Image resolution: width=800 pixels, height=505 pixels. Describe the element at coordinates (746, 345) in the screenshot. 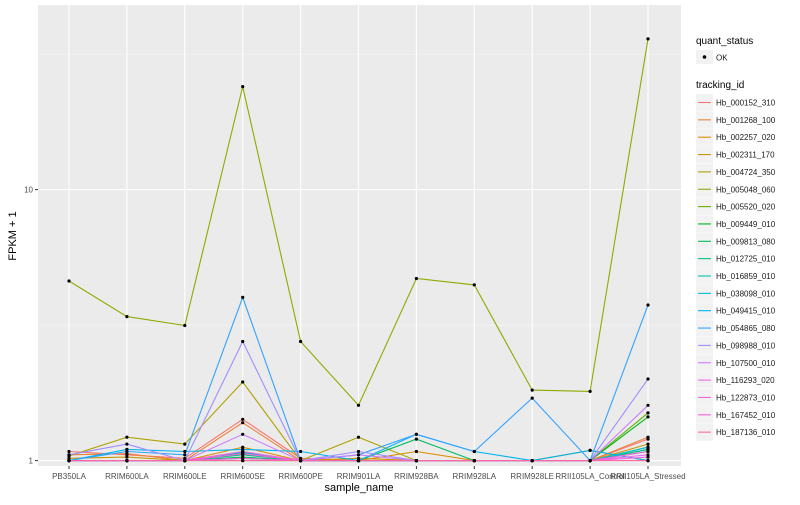

I see `legend-label-hb_098988_010: Hb_098988_010` at that location.